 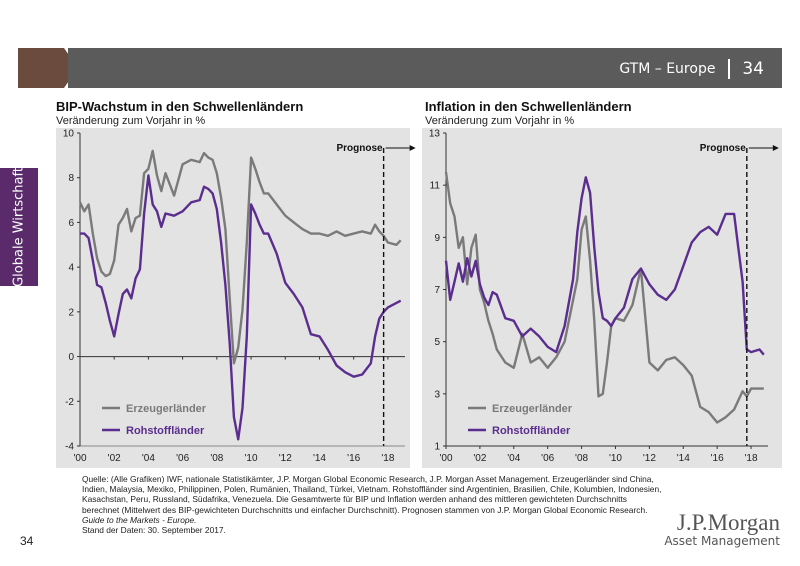 What do you see at coordinates (728, 69) in the screenshot?
I see `header-divider` at bounding box center [728, 69].